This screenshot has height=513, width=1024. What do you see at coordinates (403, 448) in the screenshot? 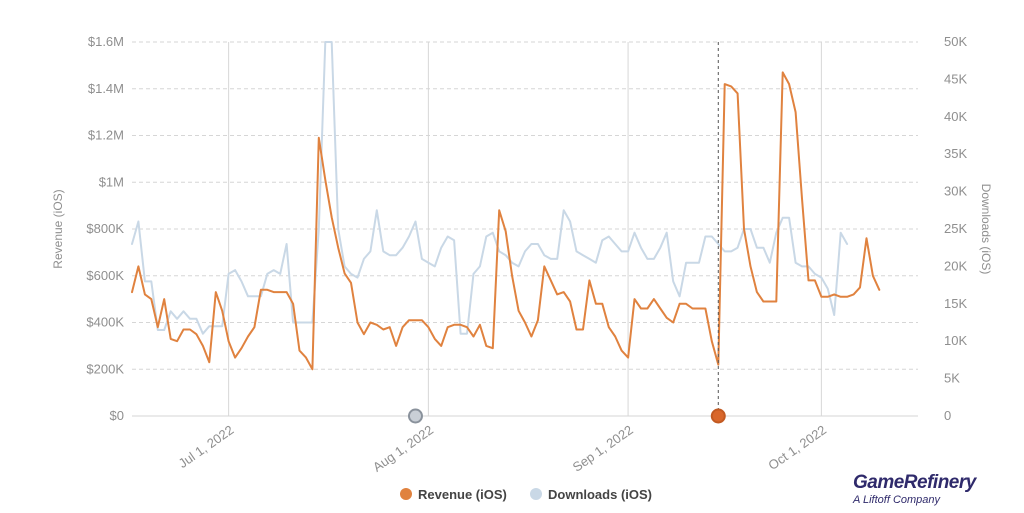
I see `x-tick-label: Aug 1, 2022` at bounding box center [403, 448].